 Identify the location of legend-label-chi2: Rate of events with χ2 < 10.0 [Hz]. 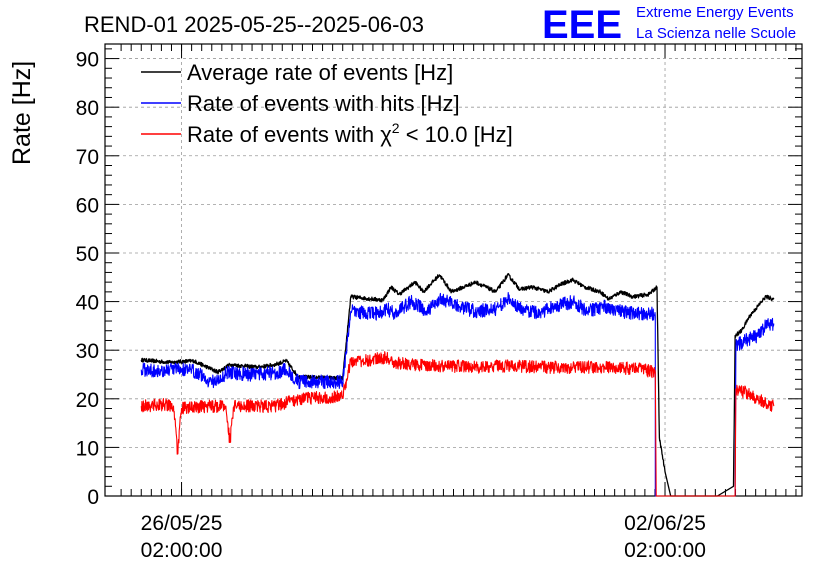
(350, 133).